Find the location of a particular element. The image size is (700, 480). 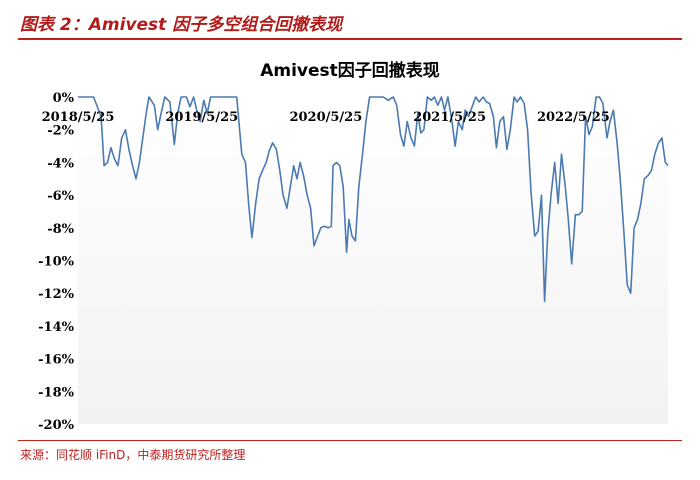

y-tick-label: -14% is located at coordinates (56, 327).